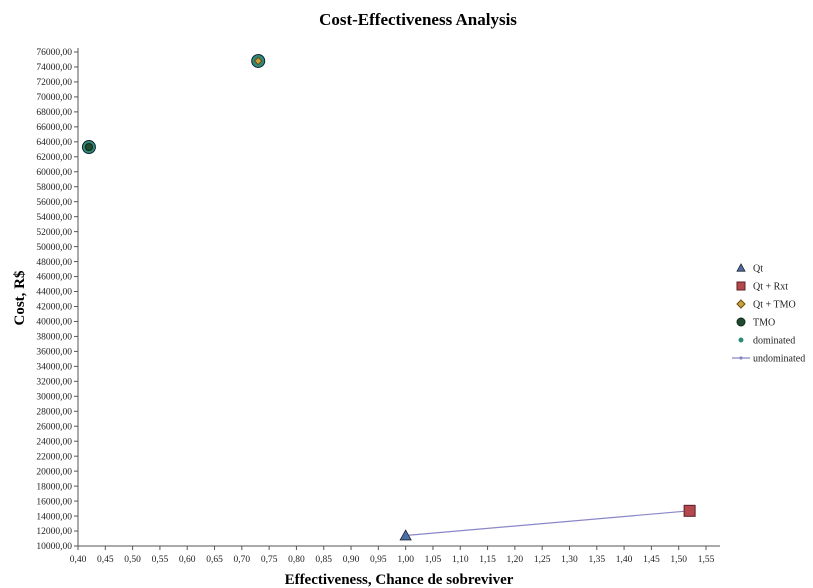  What do you see at coordinates (624, 560) in the screenshot?
I see `x-tick-label: 1,40` at bounding box center [624, 560].